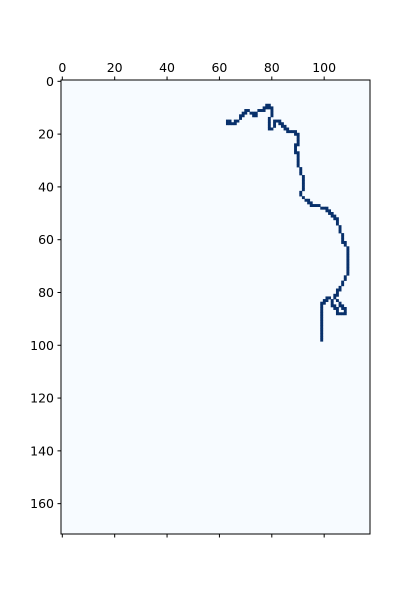 The image size is (400, 592). What do you see at coordinates (42, 503) in the screenshot?
I see `y-tick-label: 160` at bounding box center [42, 503].